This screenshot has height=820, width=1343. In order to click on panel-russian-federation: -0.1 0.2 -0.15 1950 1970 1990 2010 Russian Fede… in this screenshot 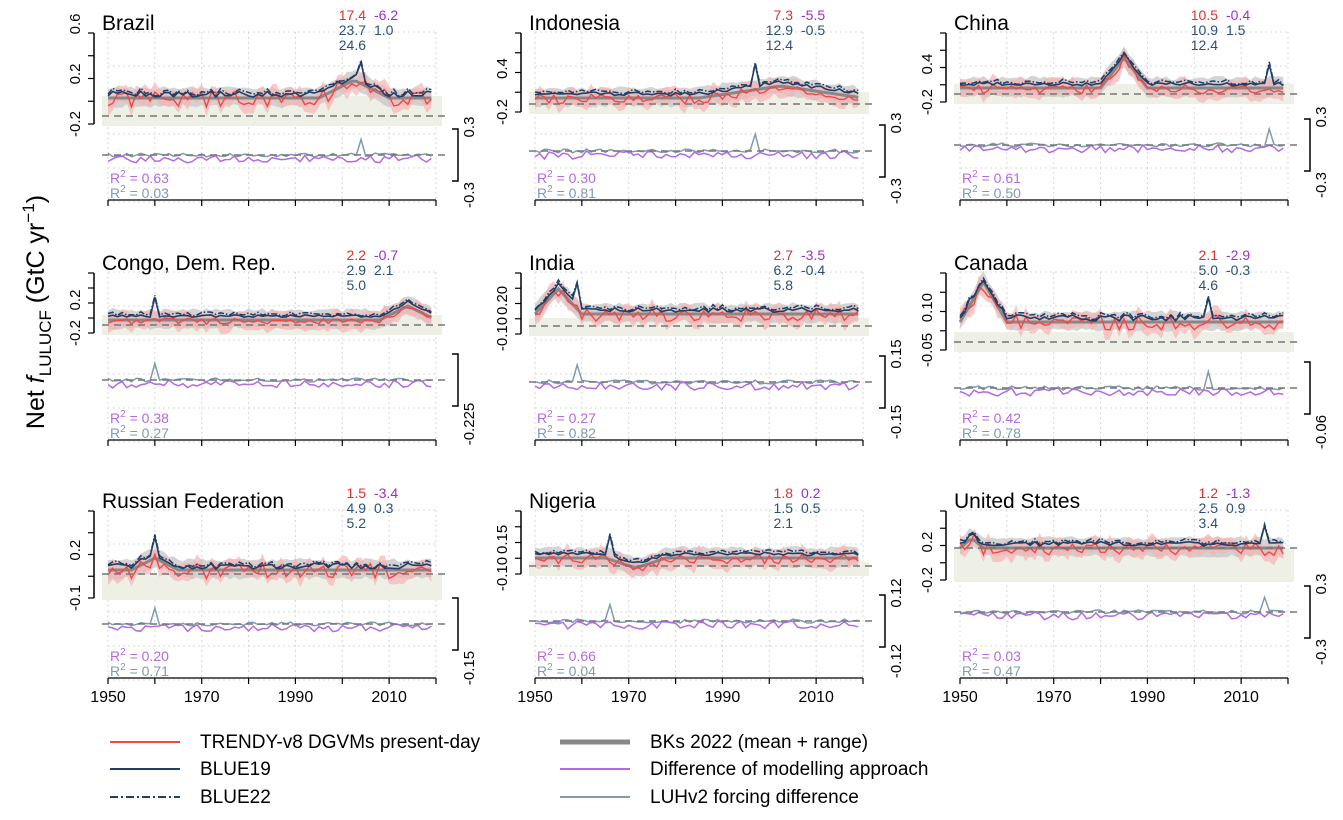, I will do `click(272, 595)`.